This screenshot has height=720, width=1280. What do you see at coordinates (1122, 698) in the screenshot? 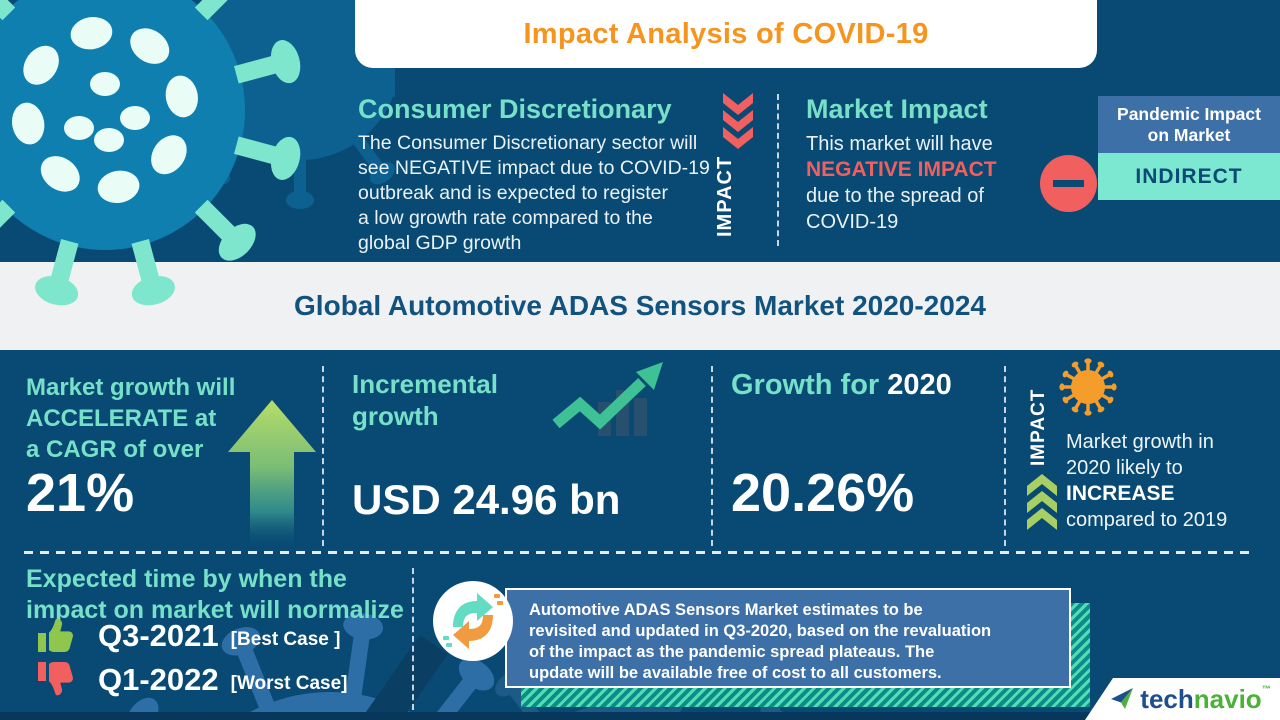
I see `technavio-logo-icon` at bounding box center [1122, 698].